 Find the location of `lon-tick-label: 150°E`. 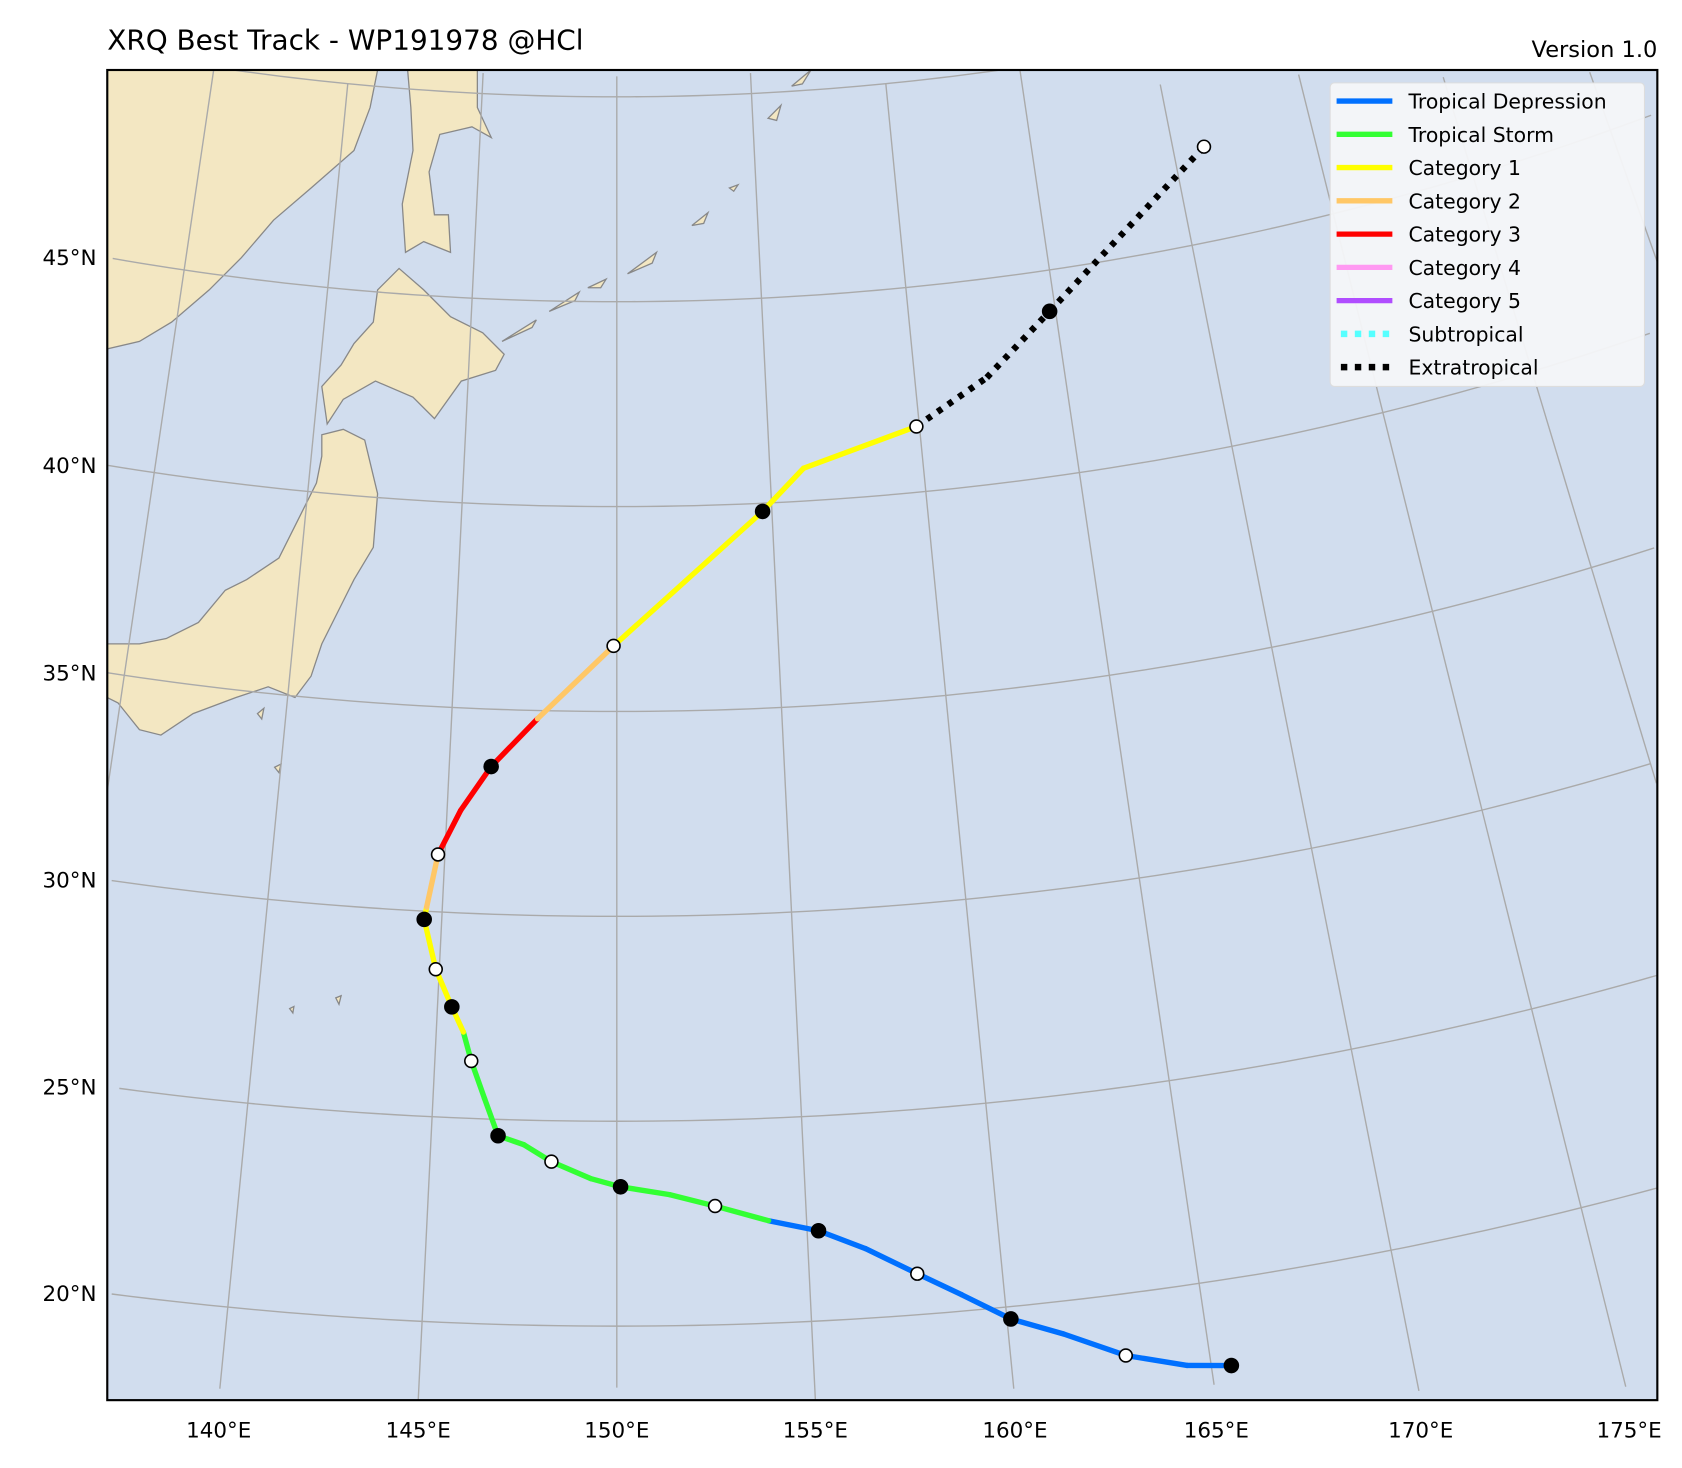

lon-tick-label: 150°E is located at coordinates (616, 1431).